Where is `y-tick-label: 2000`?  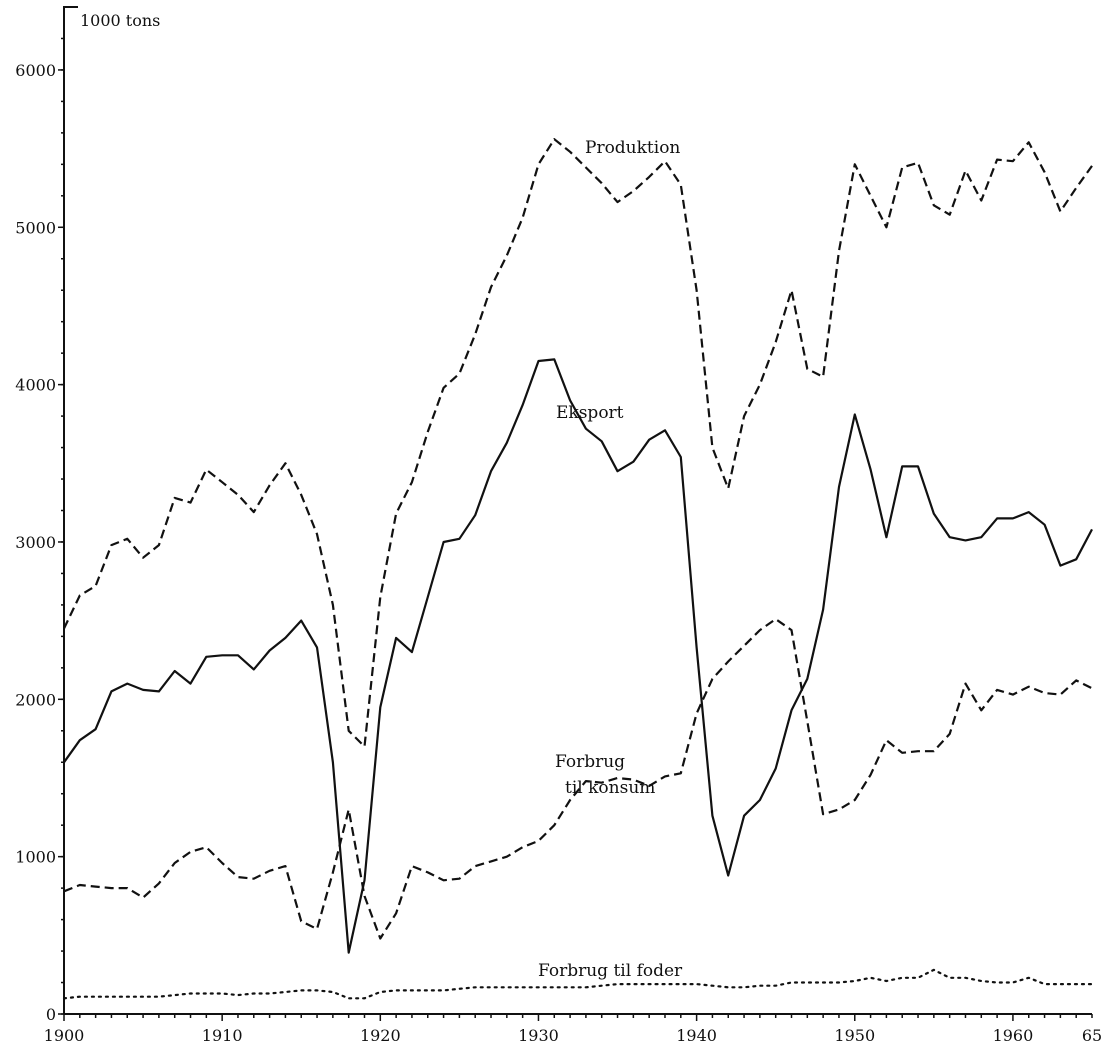 y-tick-label: 2000 is located at coordinates (35, 699).